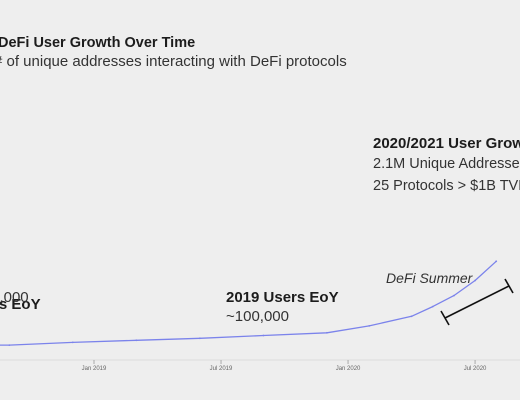 The image size is (520, 400). Describe the element at coordinates (446, 143) in the screenshot. I see `annotation-growth-heading: 2020/2021 User Growth` at that location.